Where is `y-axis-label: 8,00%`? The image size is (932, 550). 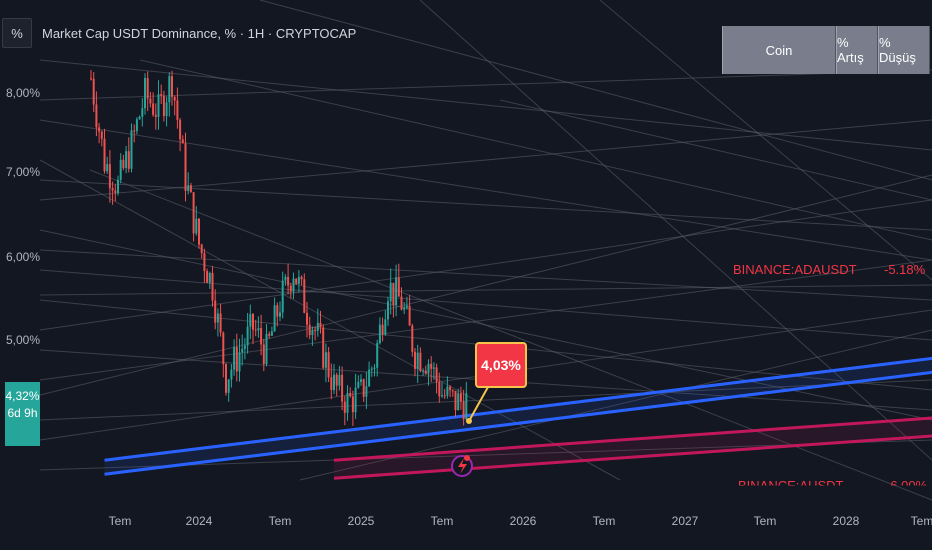 y-axis-label: 8,00% is located at coordinates (23, 93).